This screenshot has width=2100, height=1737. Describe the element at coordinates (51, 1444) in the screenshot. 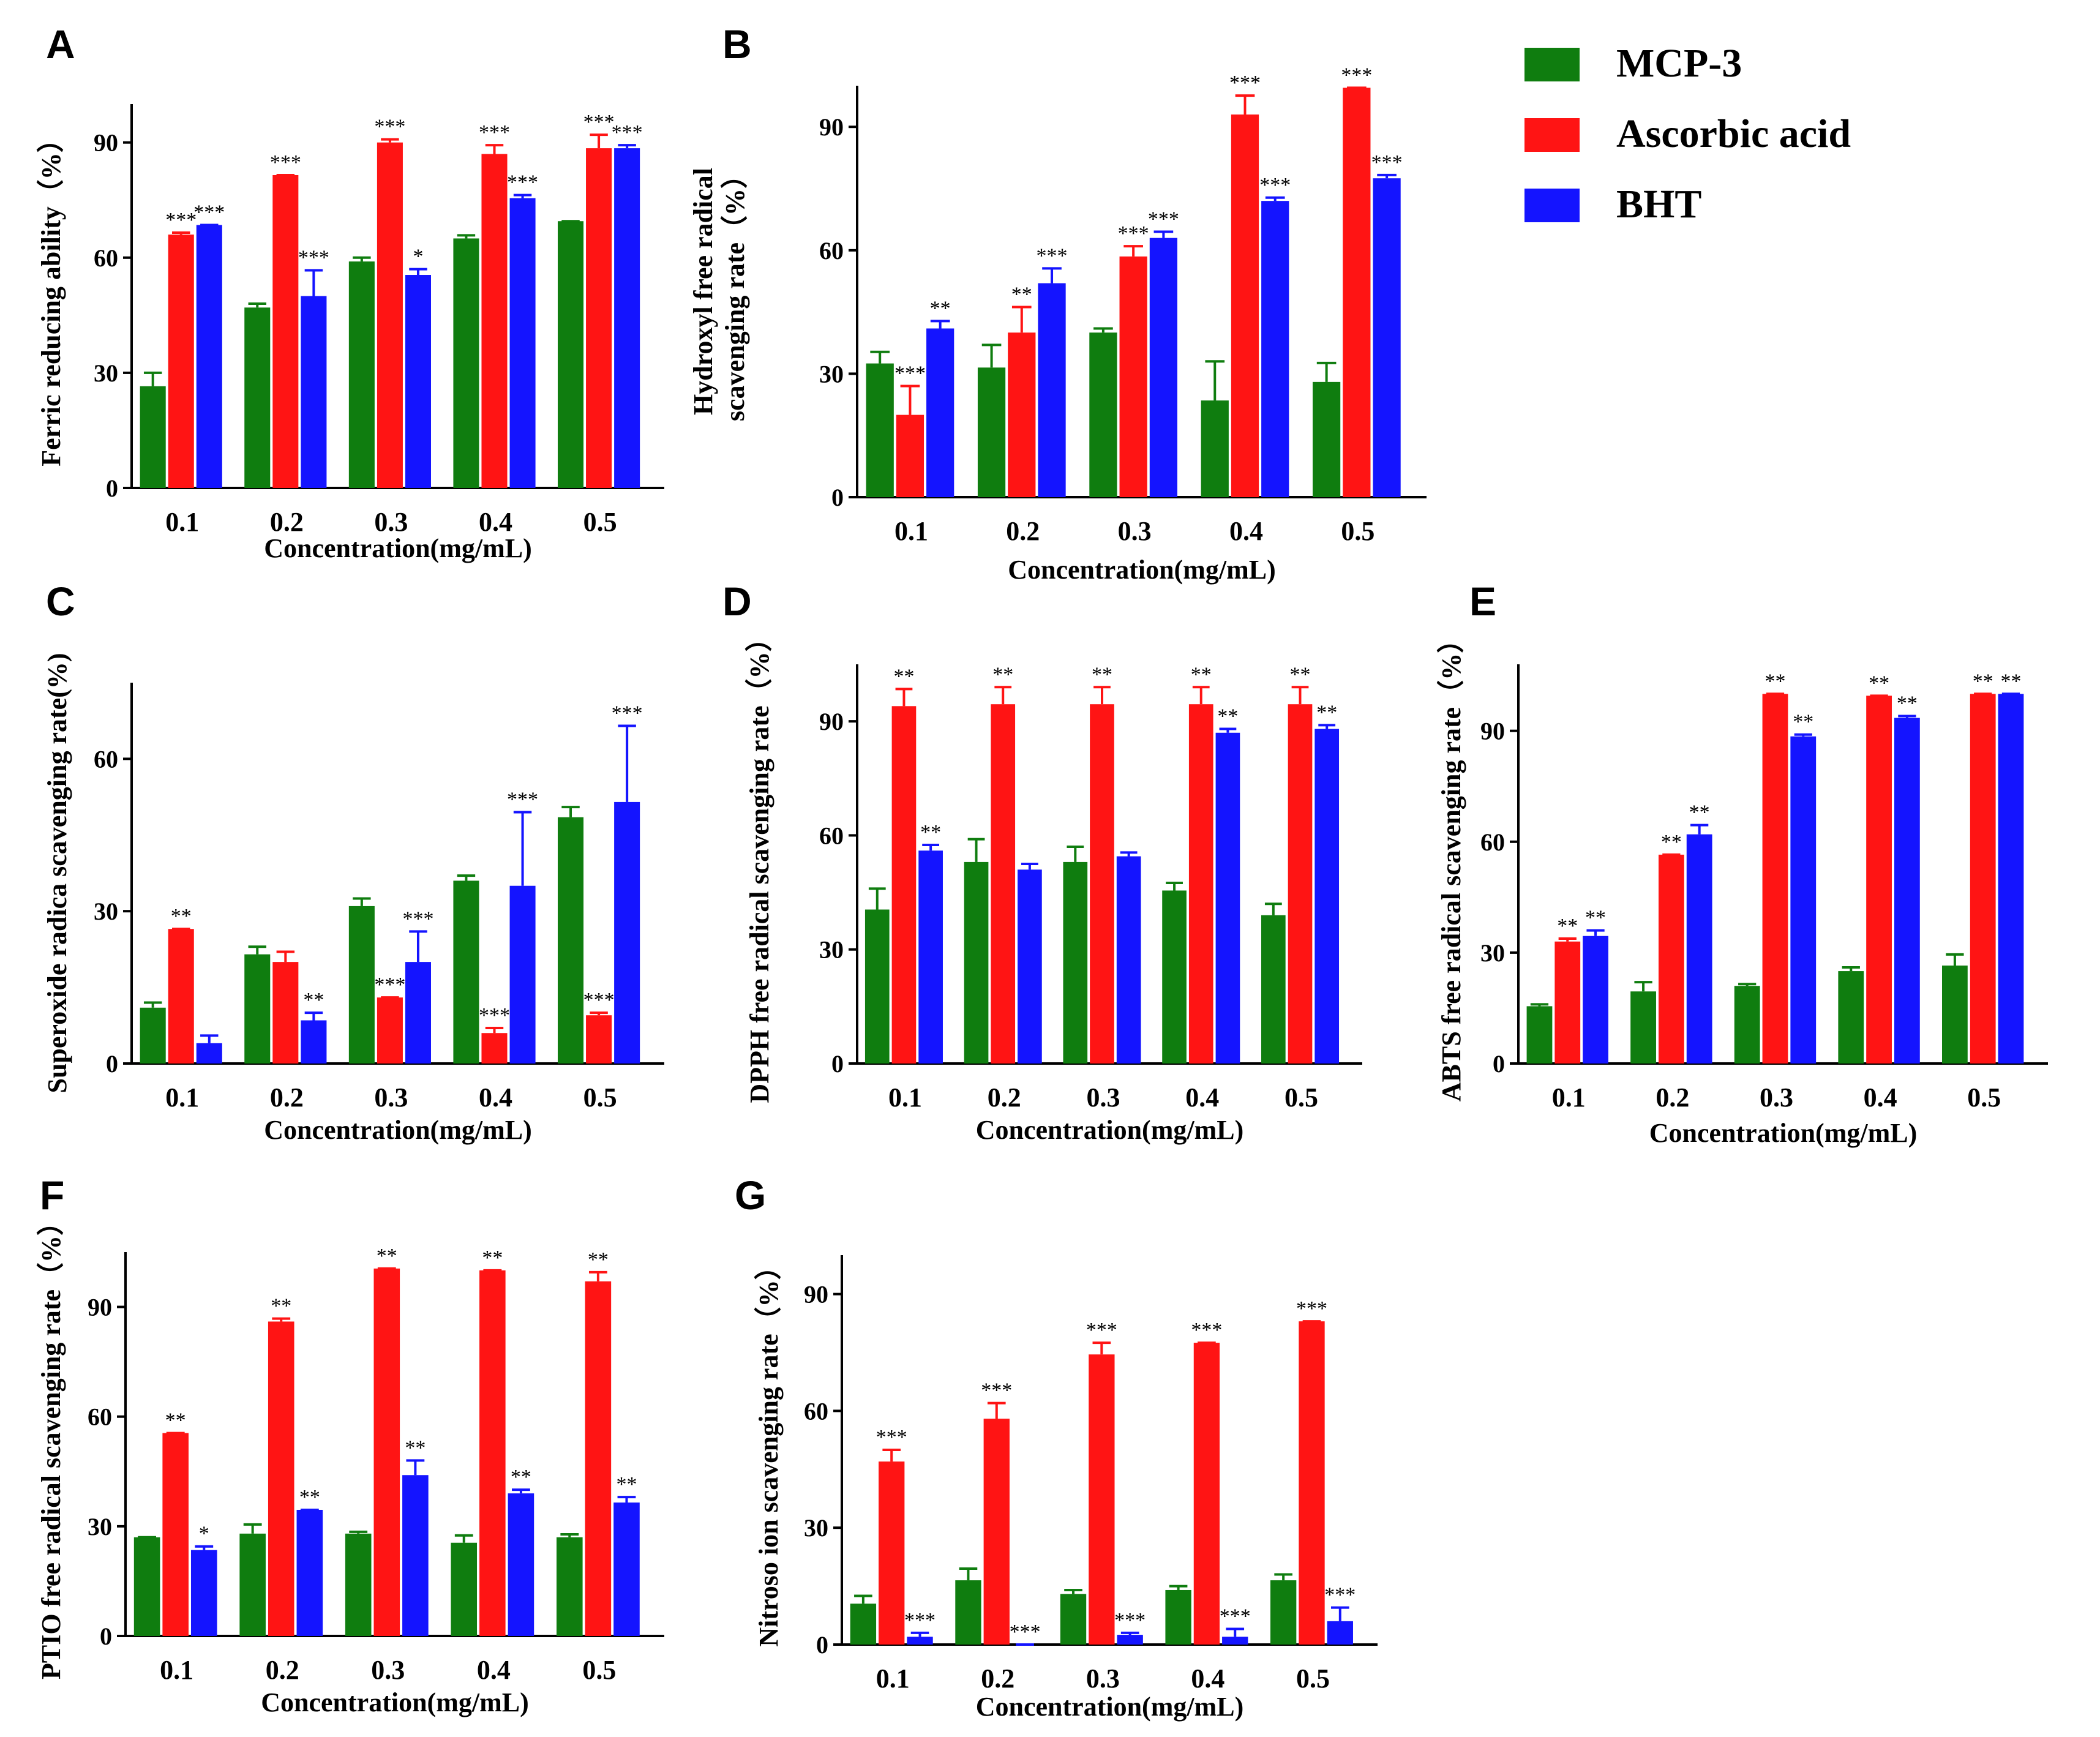

I see `y-axis-title-f: PTIO free radical scavenging rate（%）` at that location.